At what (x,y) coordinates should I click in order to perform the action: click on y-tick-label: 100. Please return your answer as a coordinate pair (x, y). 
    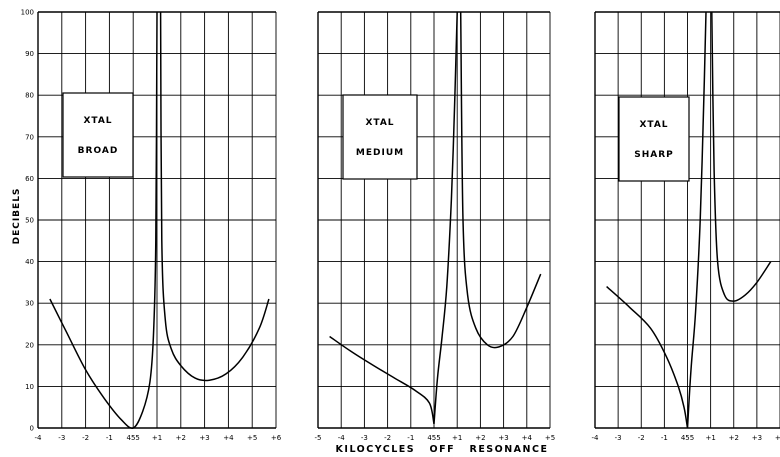
    Looking at the image, I should click on (27, 13).